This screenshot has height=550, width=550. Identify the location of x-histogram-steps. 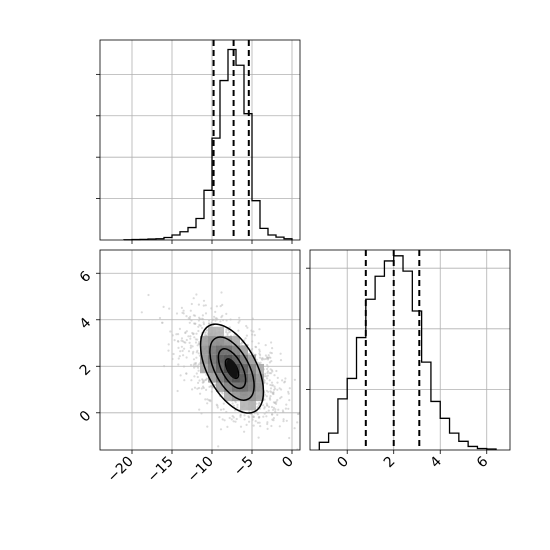
(208, 144).